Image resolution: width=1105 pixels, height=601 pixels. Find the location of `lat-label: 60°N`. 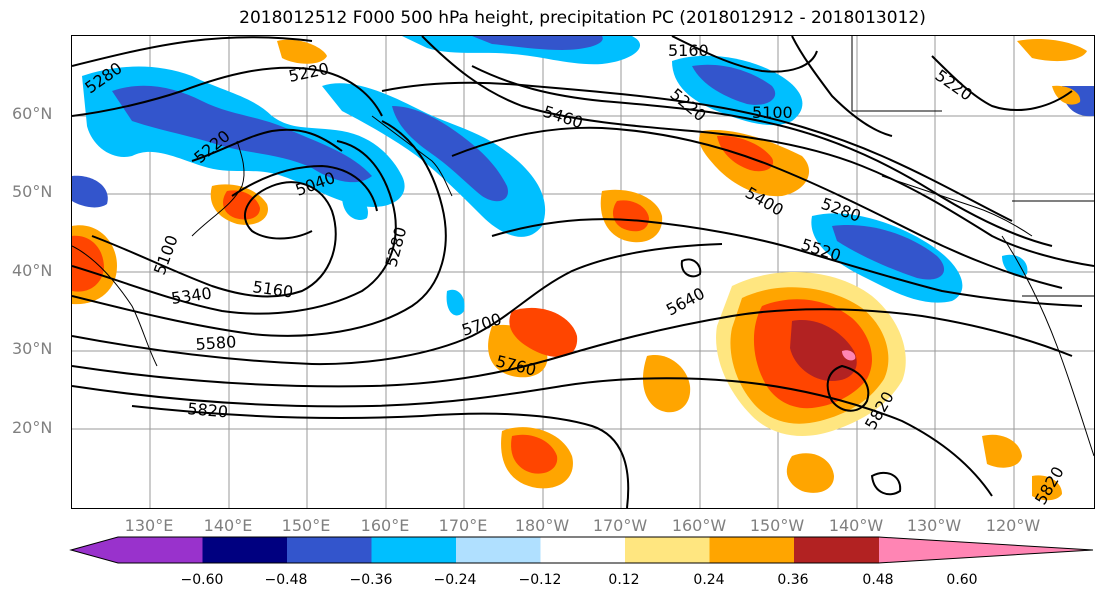

lat-label: 60°N is located at coordinates (32, 113).